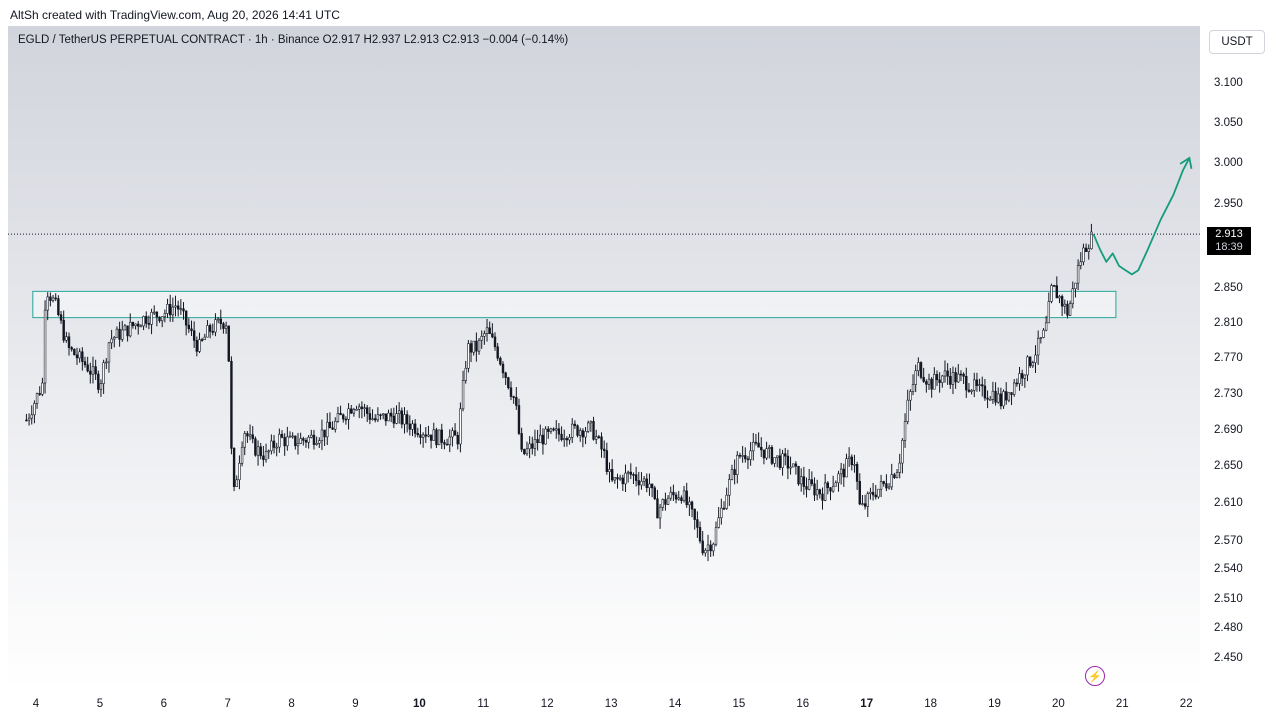 The width and height of the screenshot is (1280, 720). What do you see at coordinates (1141, 216) in the screenshot?
I see `projection-path` at bounding box center [1141, 216].